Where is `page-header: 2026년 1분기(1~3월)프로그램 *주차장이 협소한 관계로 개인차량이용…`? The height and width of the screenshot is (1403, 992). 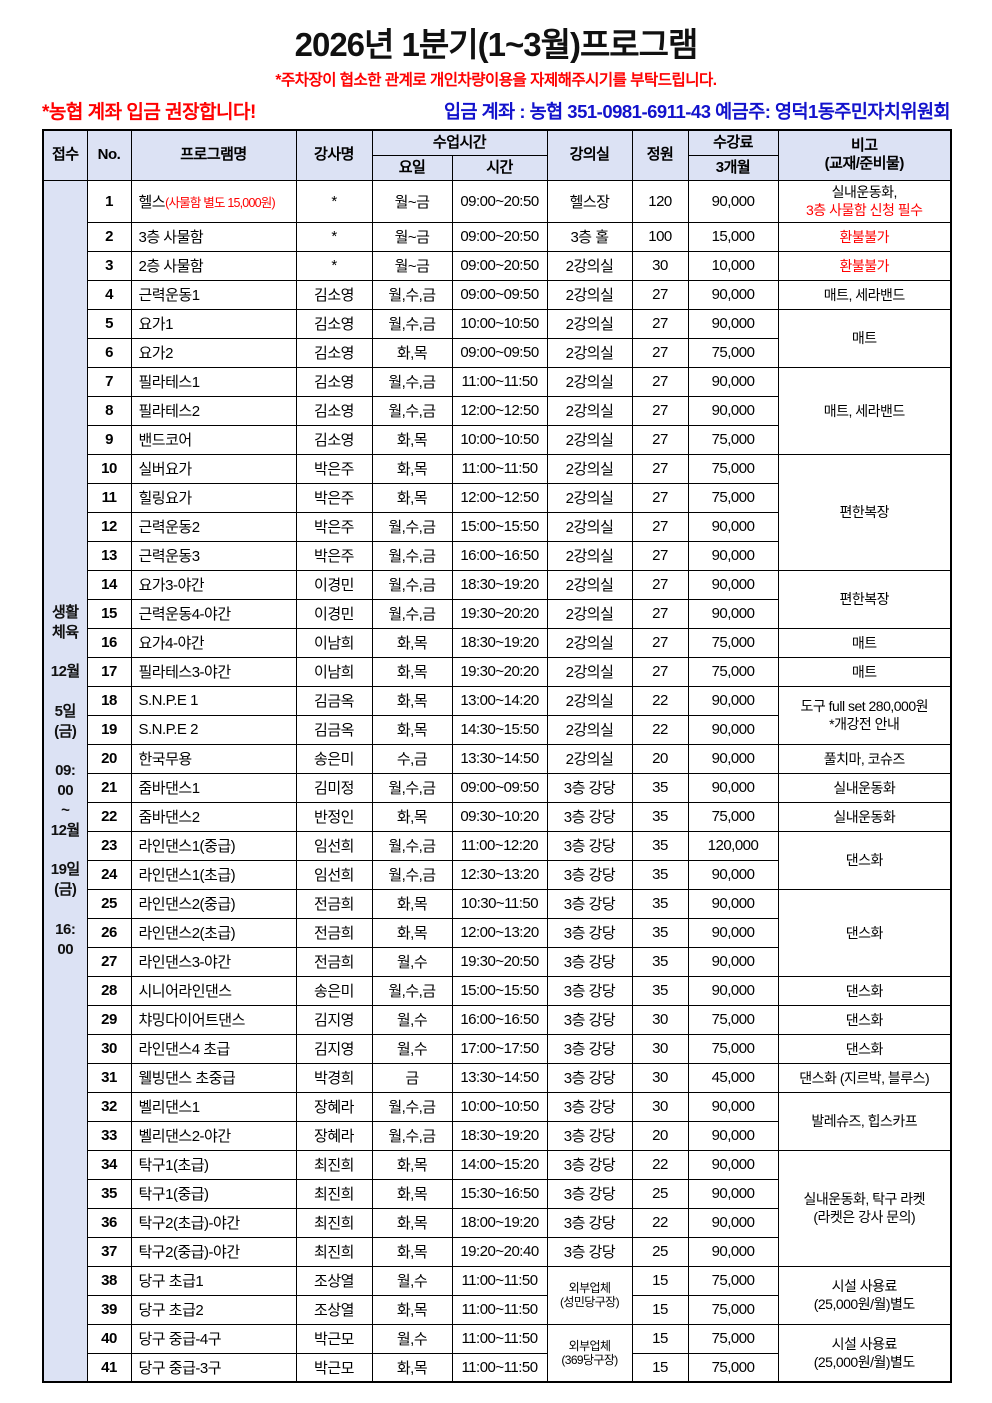 page-header: 2026년 1분기(1~3월)프로그램 *주차장이 협소한 관계로 개인차량이용… is located at coordinates (496, 62).